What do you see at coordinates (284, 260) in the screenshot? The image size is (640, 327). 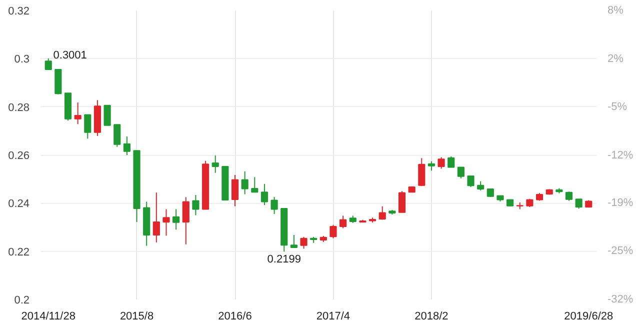 I see `annotation: 0.2199` at bounding box center [284, 260].